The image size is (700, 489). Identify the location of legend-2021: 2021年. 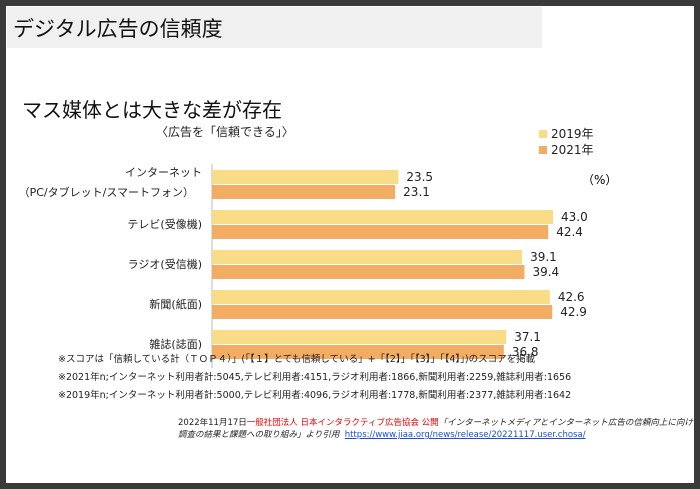
(566, 149).